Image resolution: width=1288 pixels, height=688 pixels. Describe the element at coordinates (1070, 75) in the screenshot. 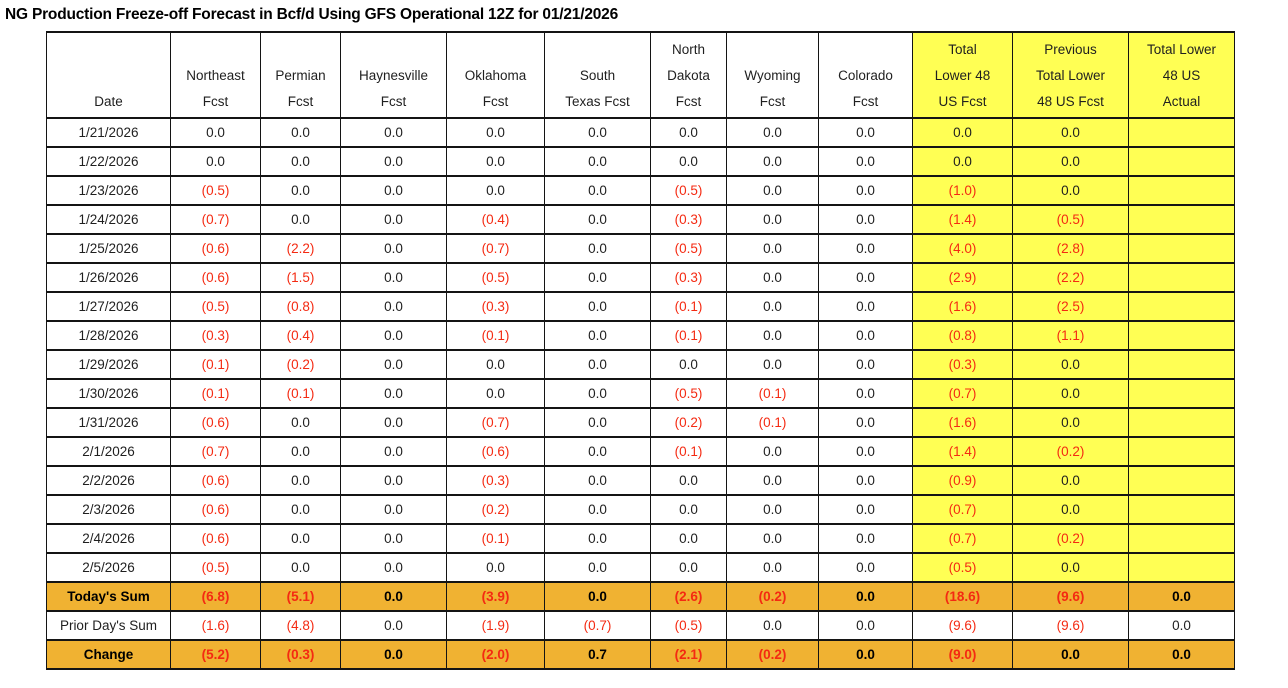

I see `column-header-prev-total-lower48-fcst: Previous Total Lower 48 US Fcst` at that location.